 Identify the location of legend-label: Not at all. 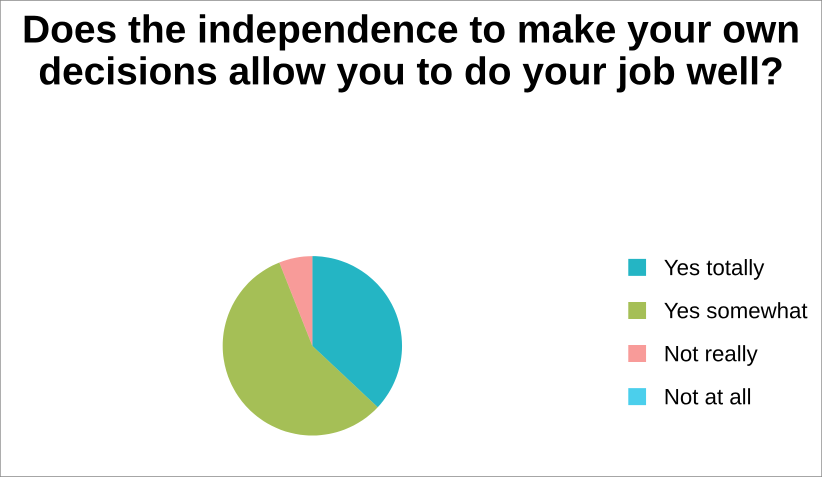
(708, 396).